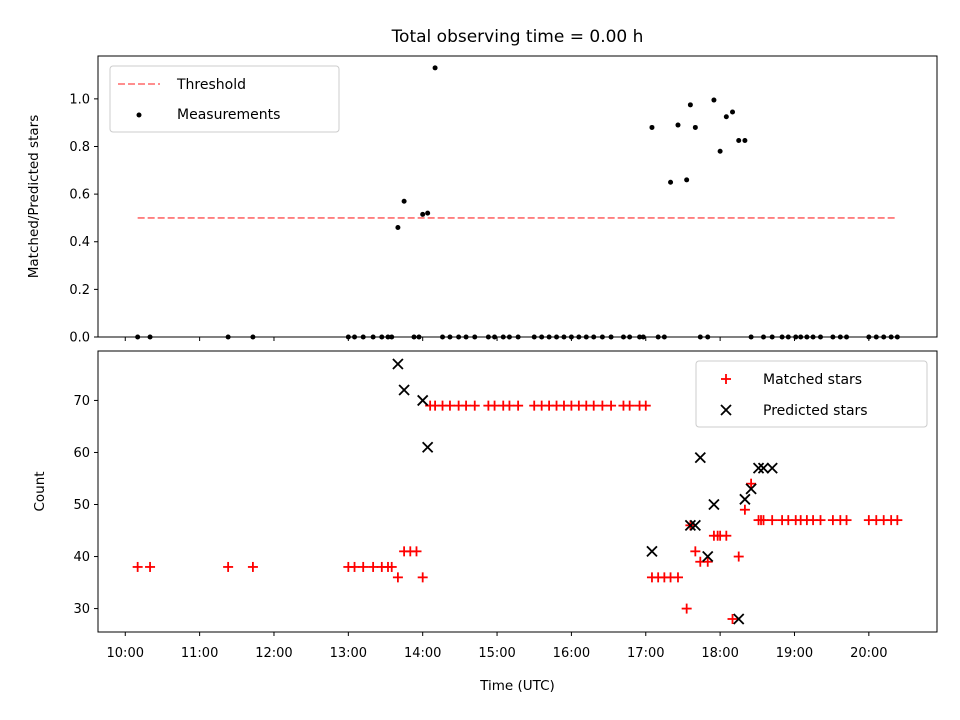 The width and height of the screenshot is (960, 720). Describe the element at coordinates (719, 653) in the screenshot. I see `x-tick-label: 18:00` at that location.